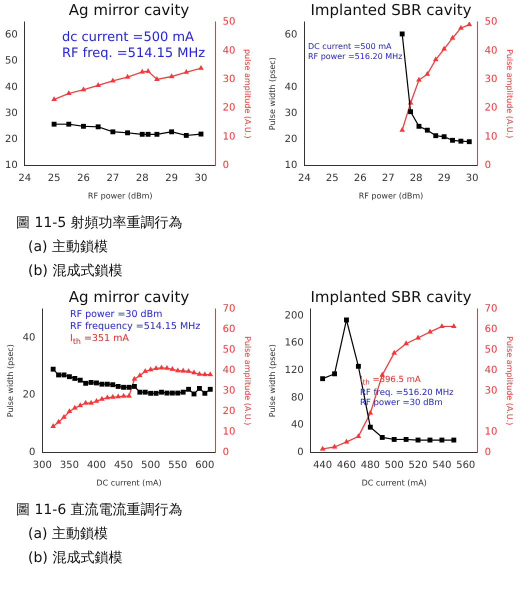  Describe the element at coordinates (201, 178) in the screenshot. I see `x-tick-label: 30` at that location.